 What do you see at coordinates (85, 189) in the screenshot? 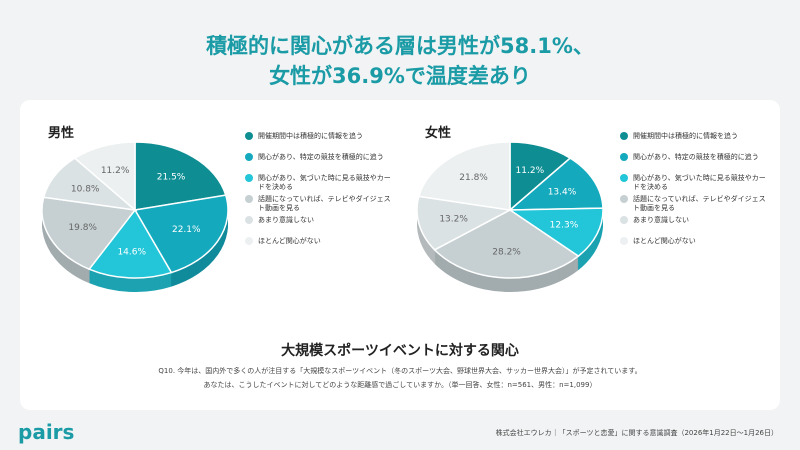
I see `data-label: 10.8%` at bounding box center [85, 189].